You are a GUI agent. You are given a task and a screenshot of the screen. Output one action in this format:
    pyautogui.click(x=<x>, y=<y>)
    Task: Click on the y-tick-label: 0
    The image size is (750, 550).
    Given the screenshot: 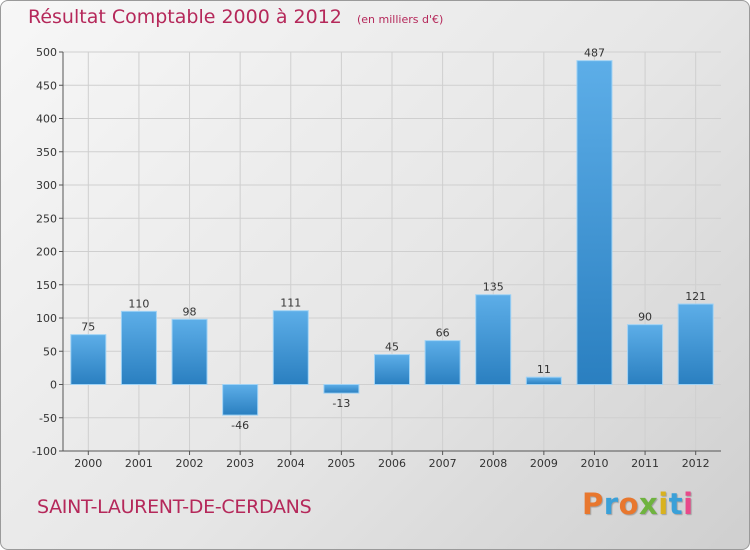 What is the action you would take?
    pyautogui.click(x=53, y=385)
    